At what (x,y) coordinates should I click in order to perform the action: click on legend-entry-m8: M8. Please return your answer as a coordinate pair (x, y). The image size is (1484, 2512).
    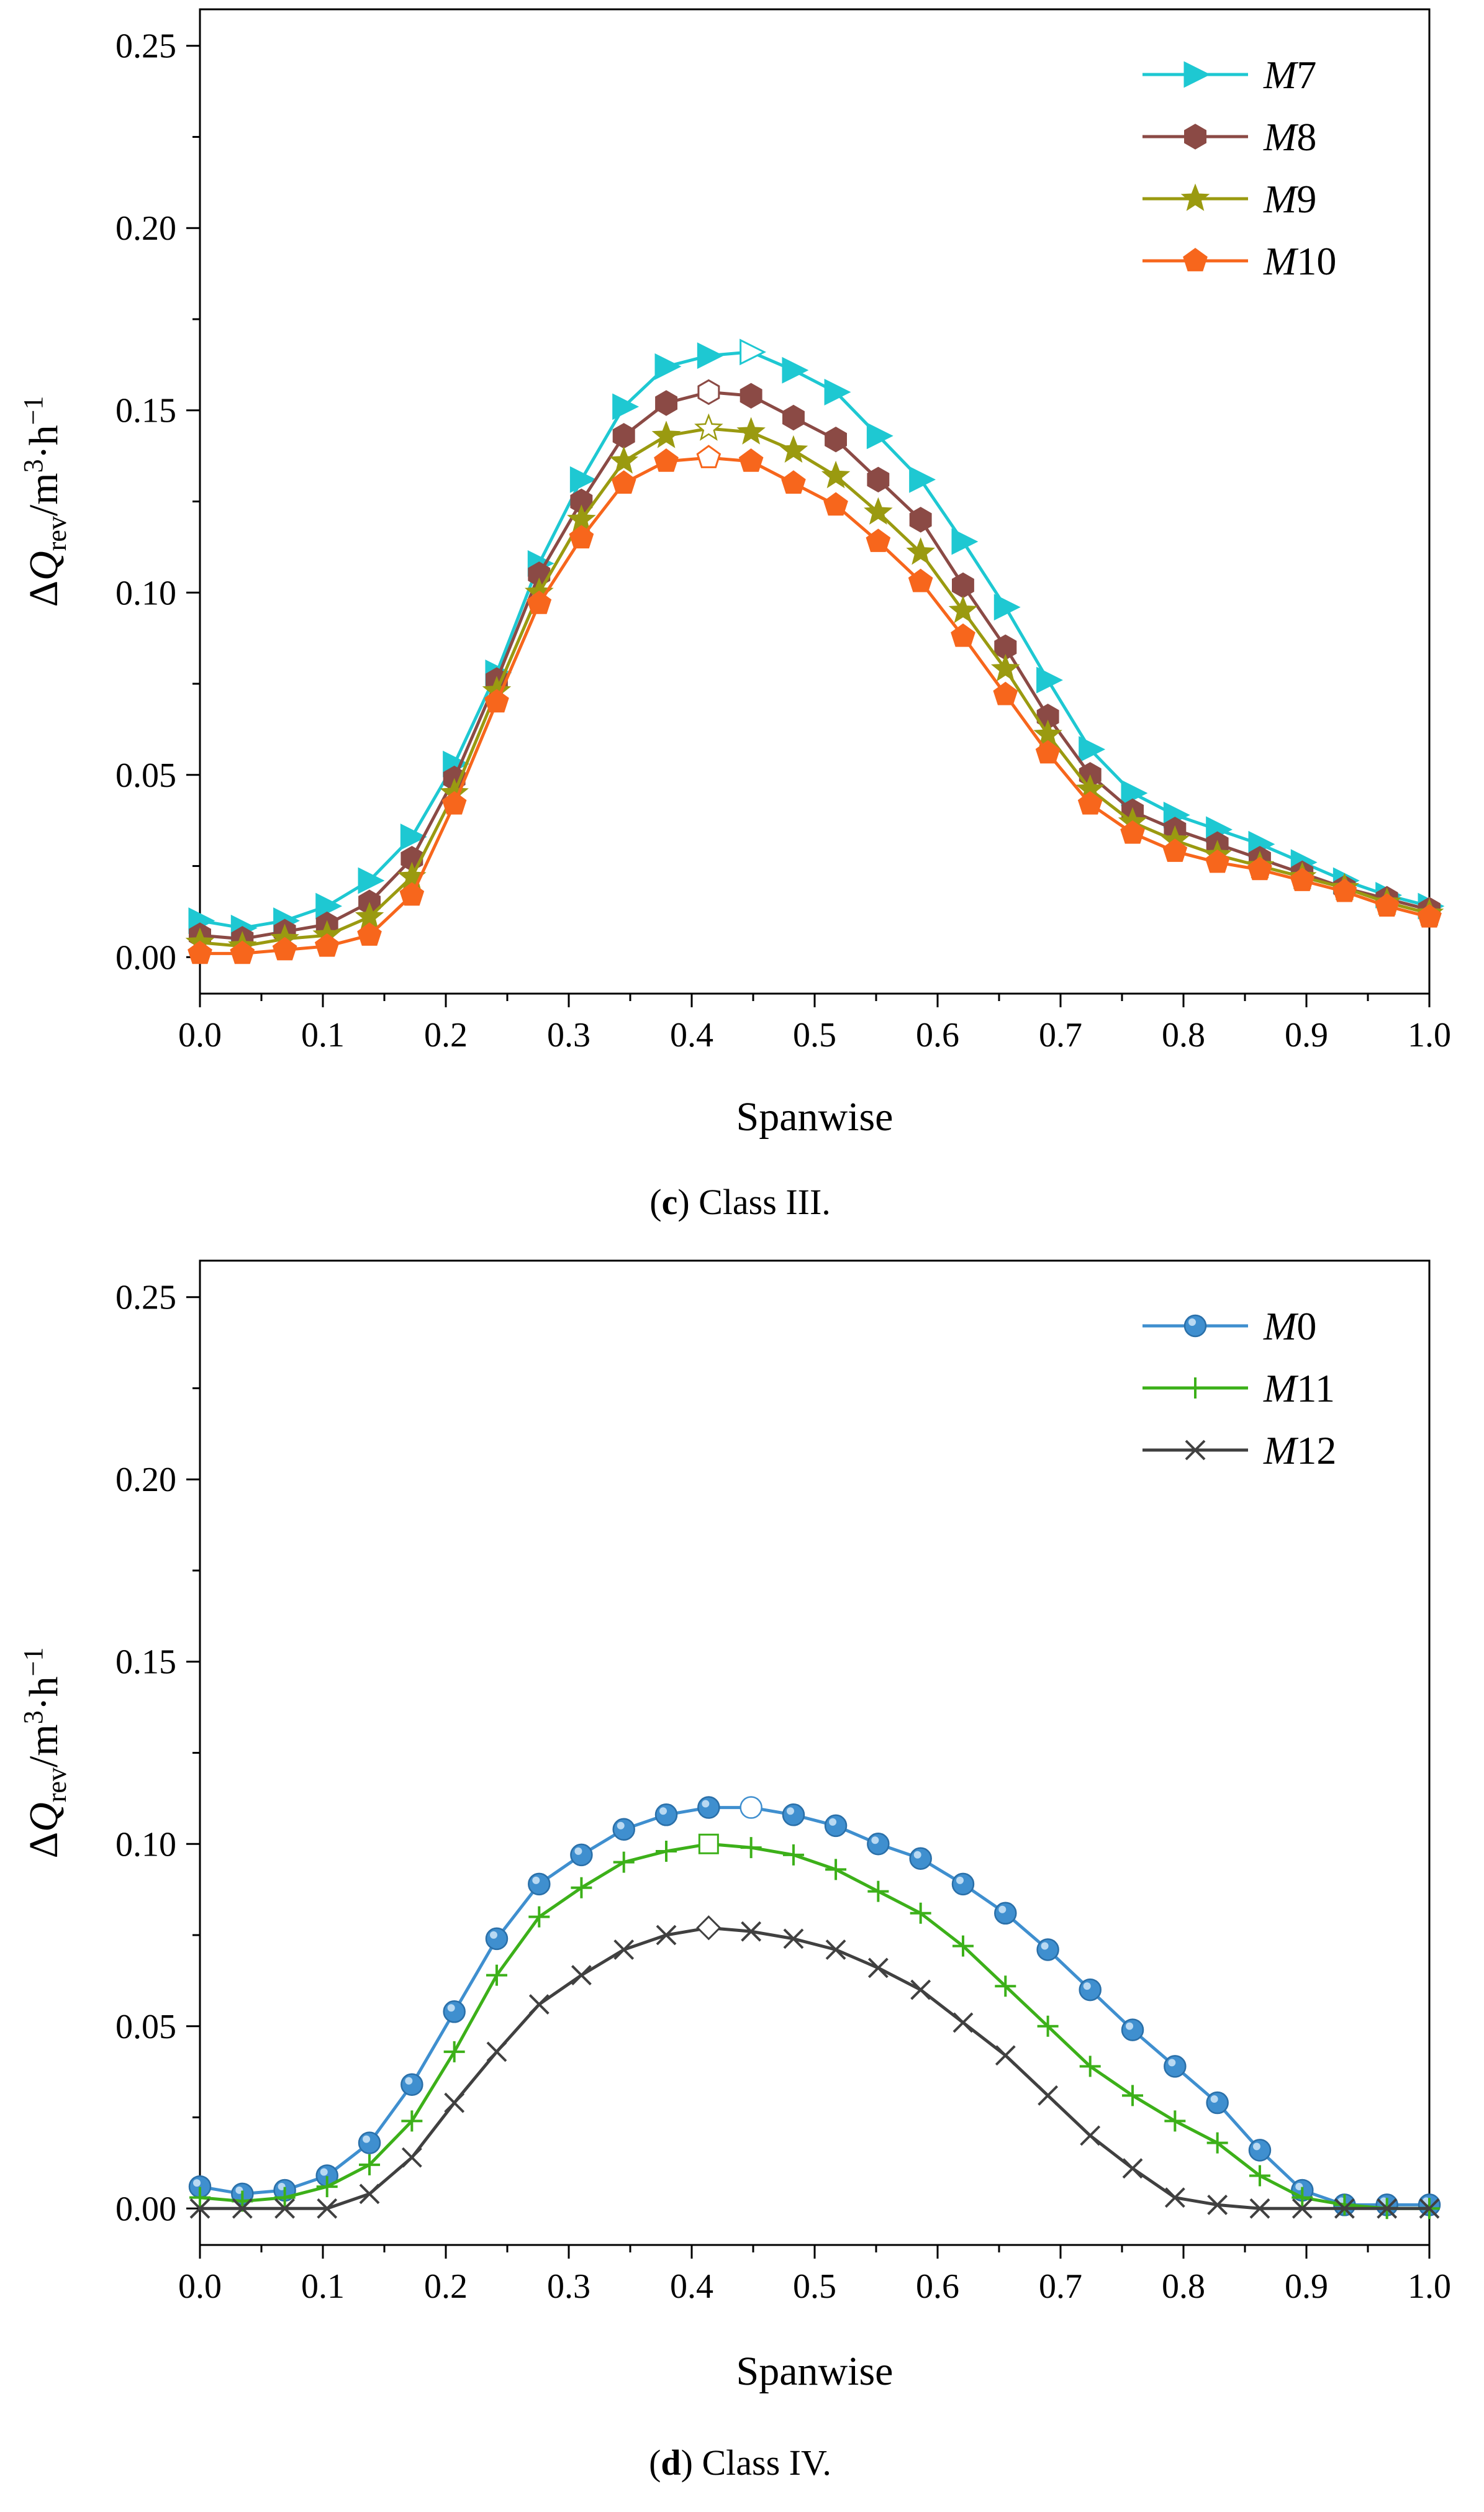
    Looking at the image, I should click on (1229, 137).